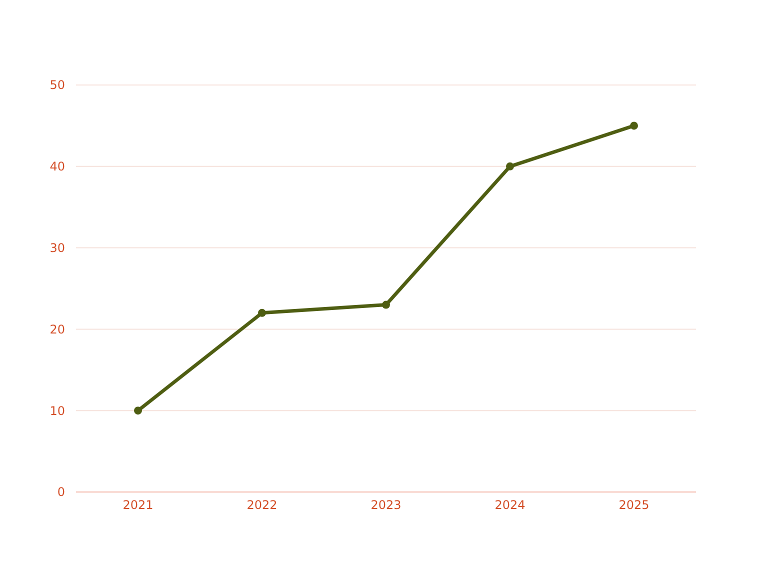  What do you see at coordinates (57, 85) in the screenshot?
I see `y-tick-label: 50` at bounding box center [57, 85].